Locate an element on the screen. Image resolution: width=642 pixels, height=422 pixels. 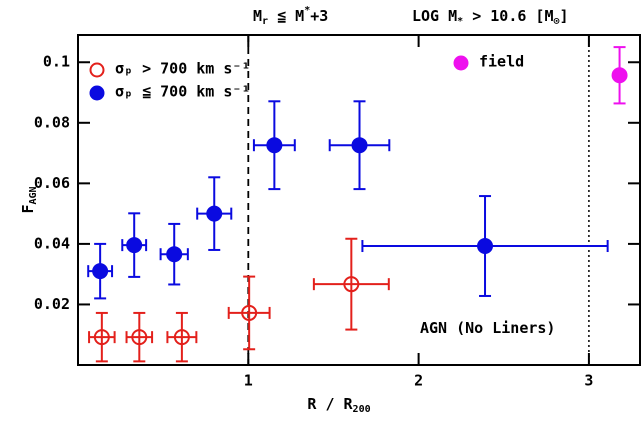
annotation-part: AGN (No Liners) is located at coordinates (487, 328).